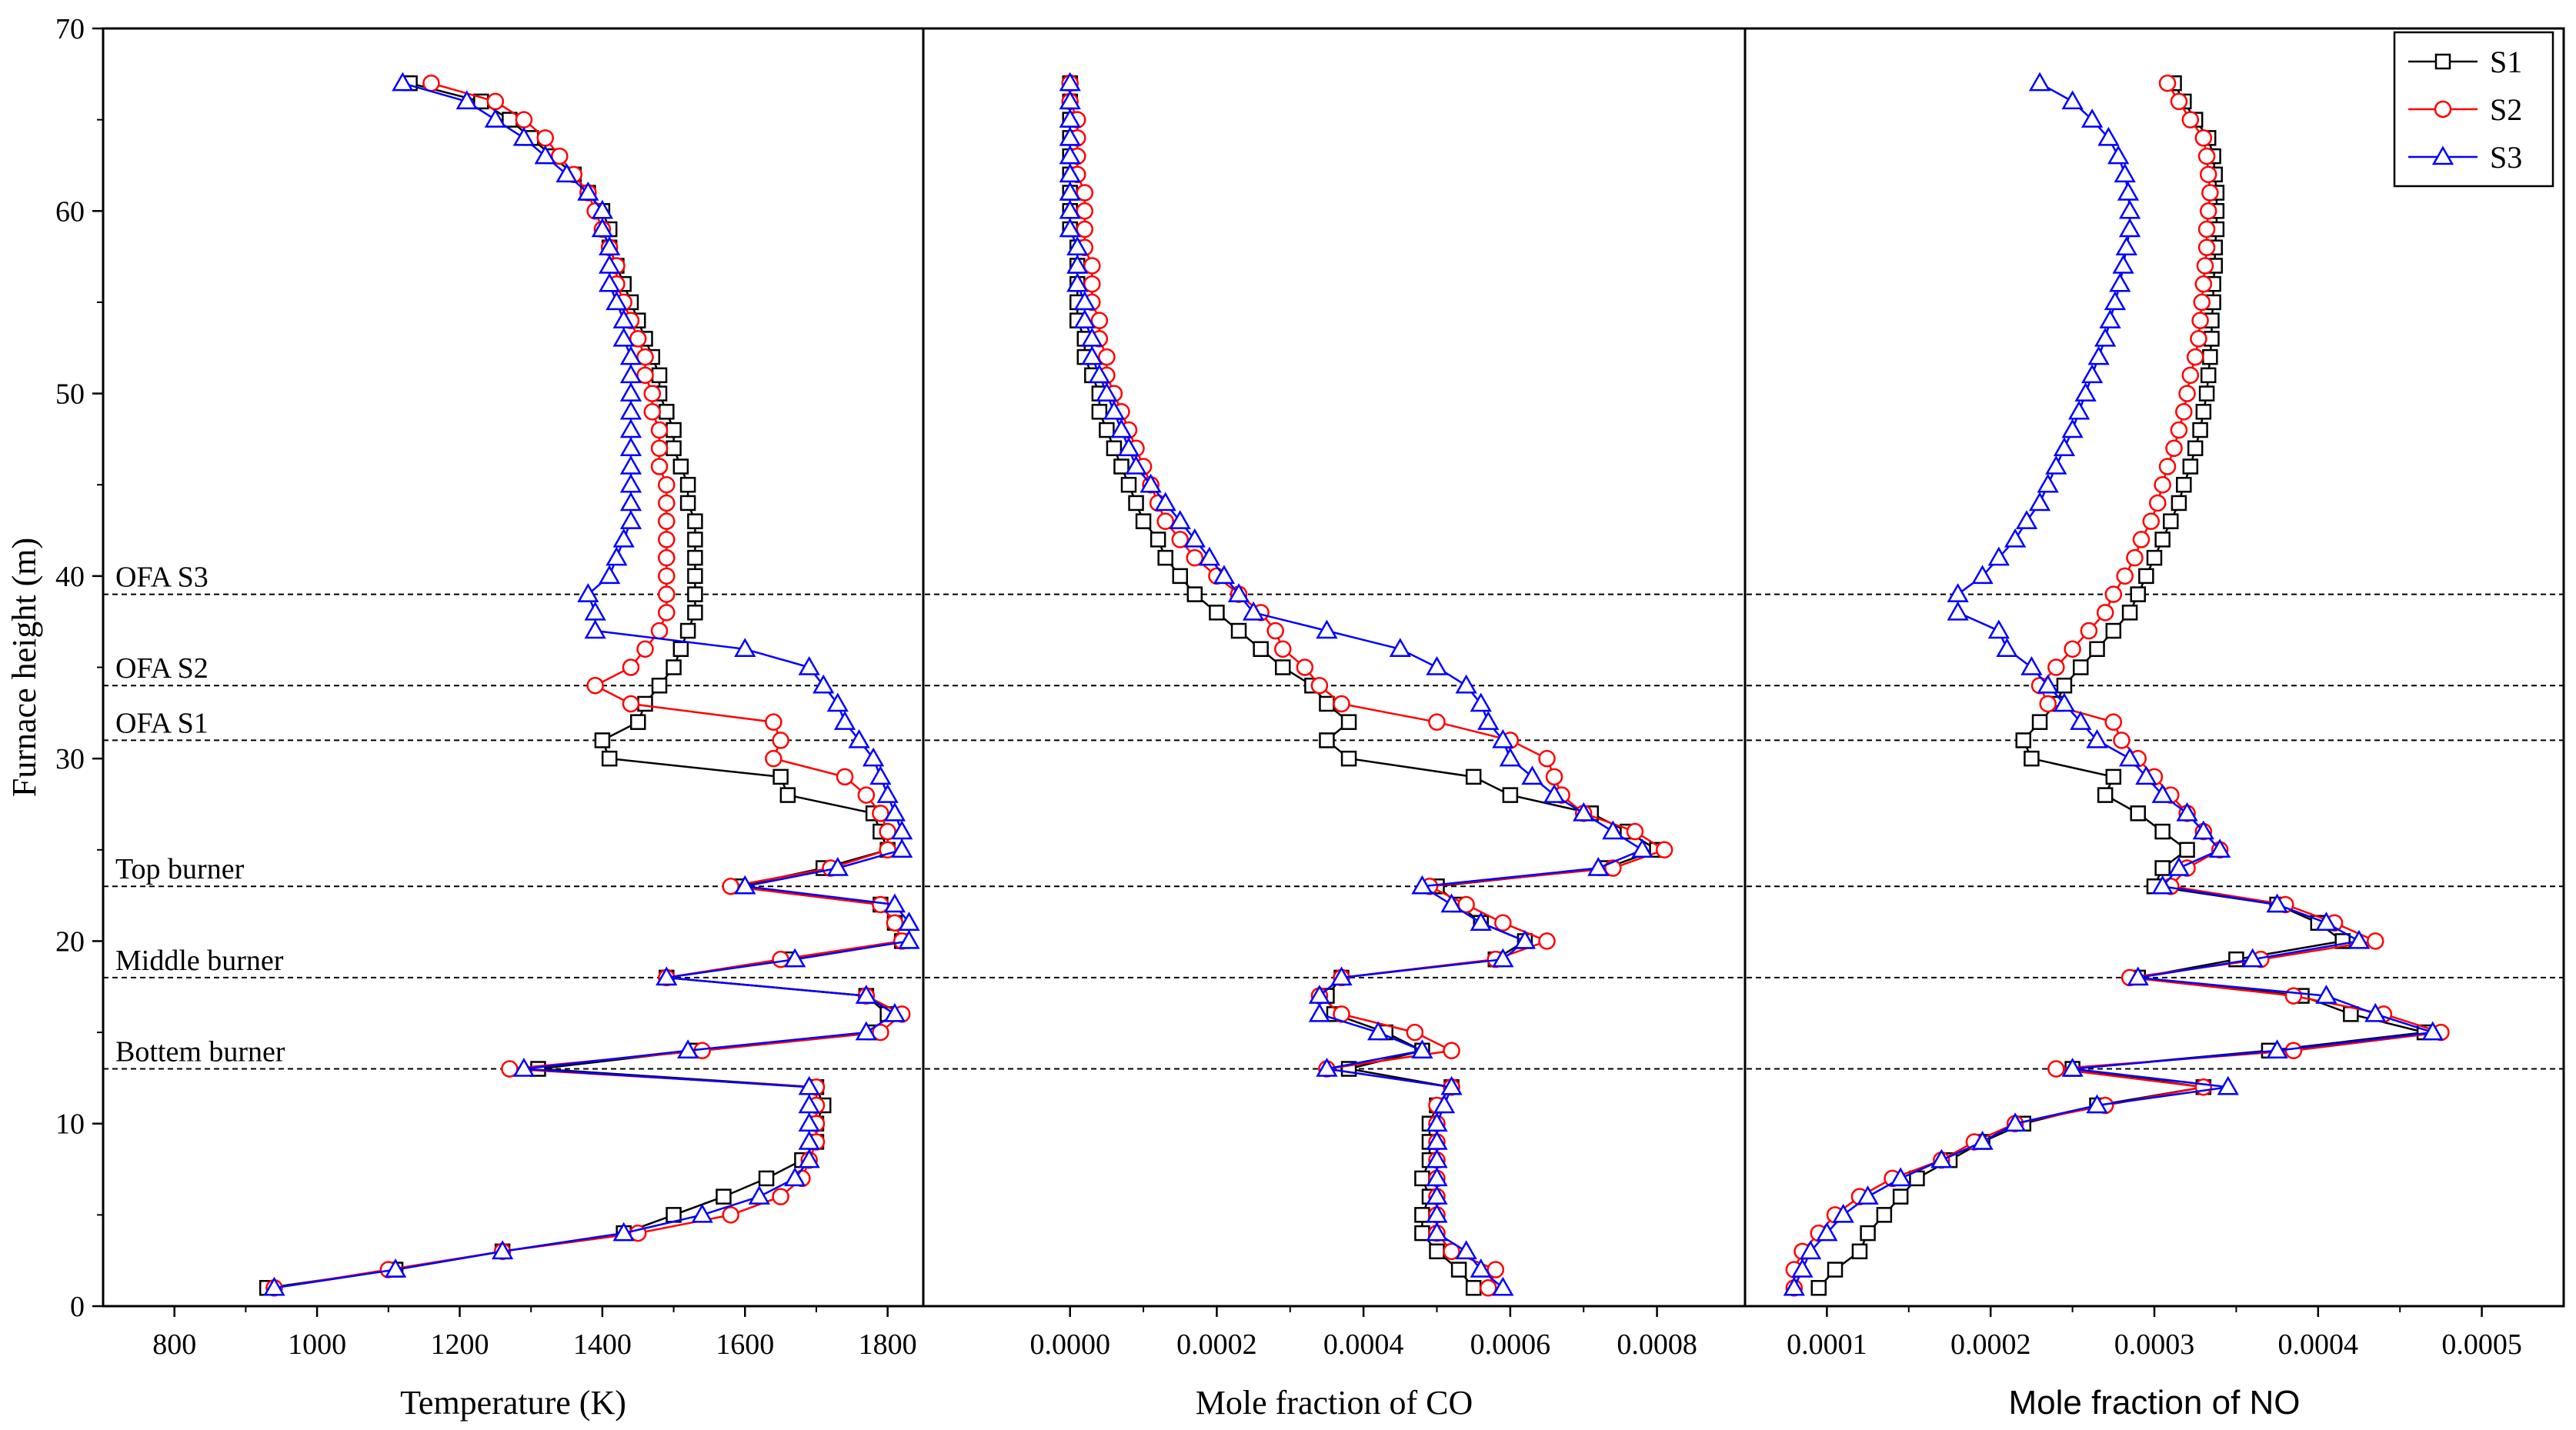  I want to click on legend-entry-s3: S3, so click(2465, 157).